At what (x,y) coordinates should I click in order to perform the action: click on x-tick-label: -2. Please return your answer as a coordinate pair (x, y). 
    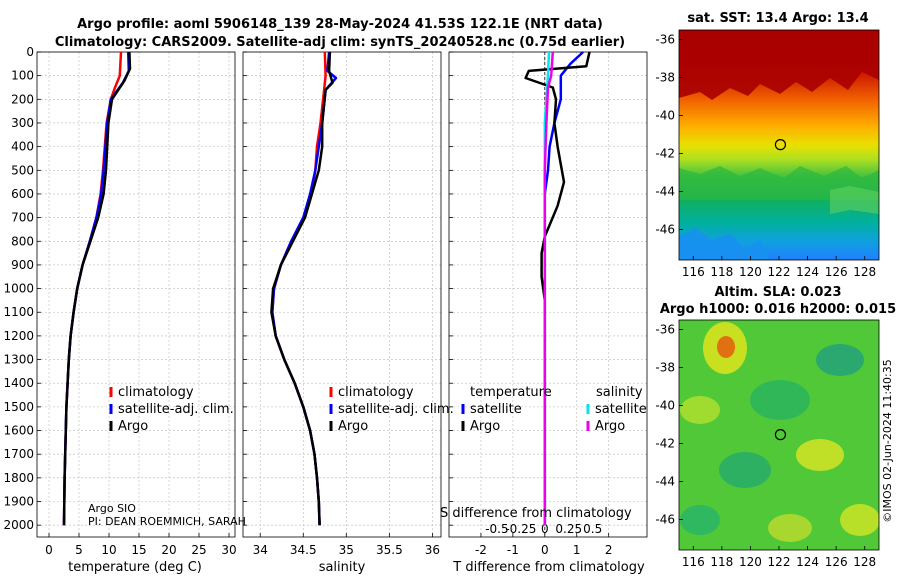
    Looking at the image, I should click on (481, 550).